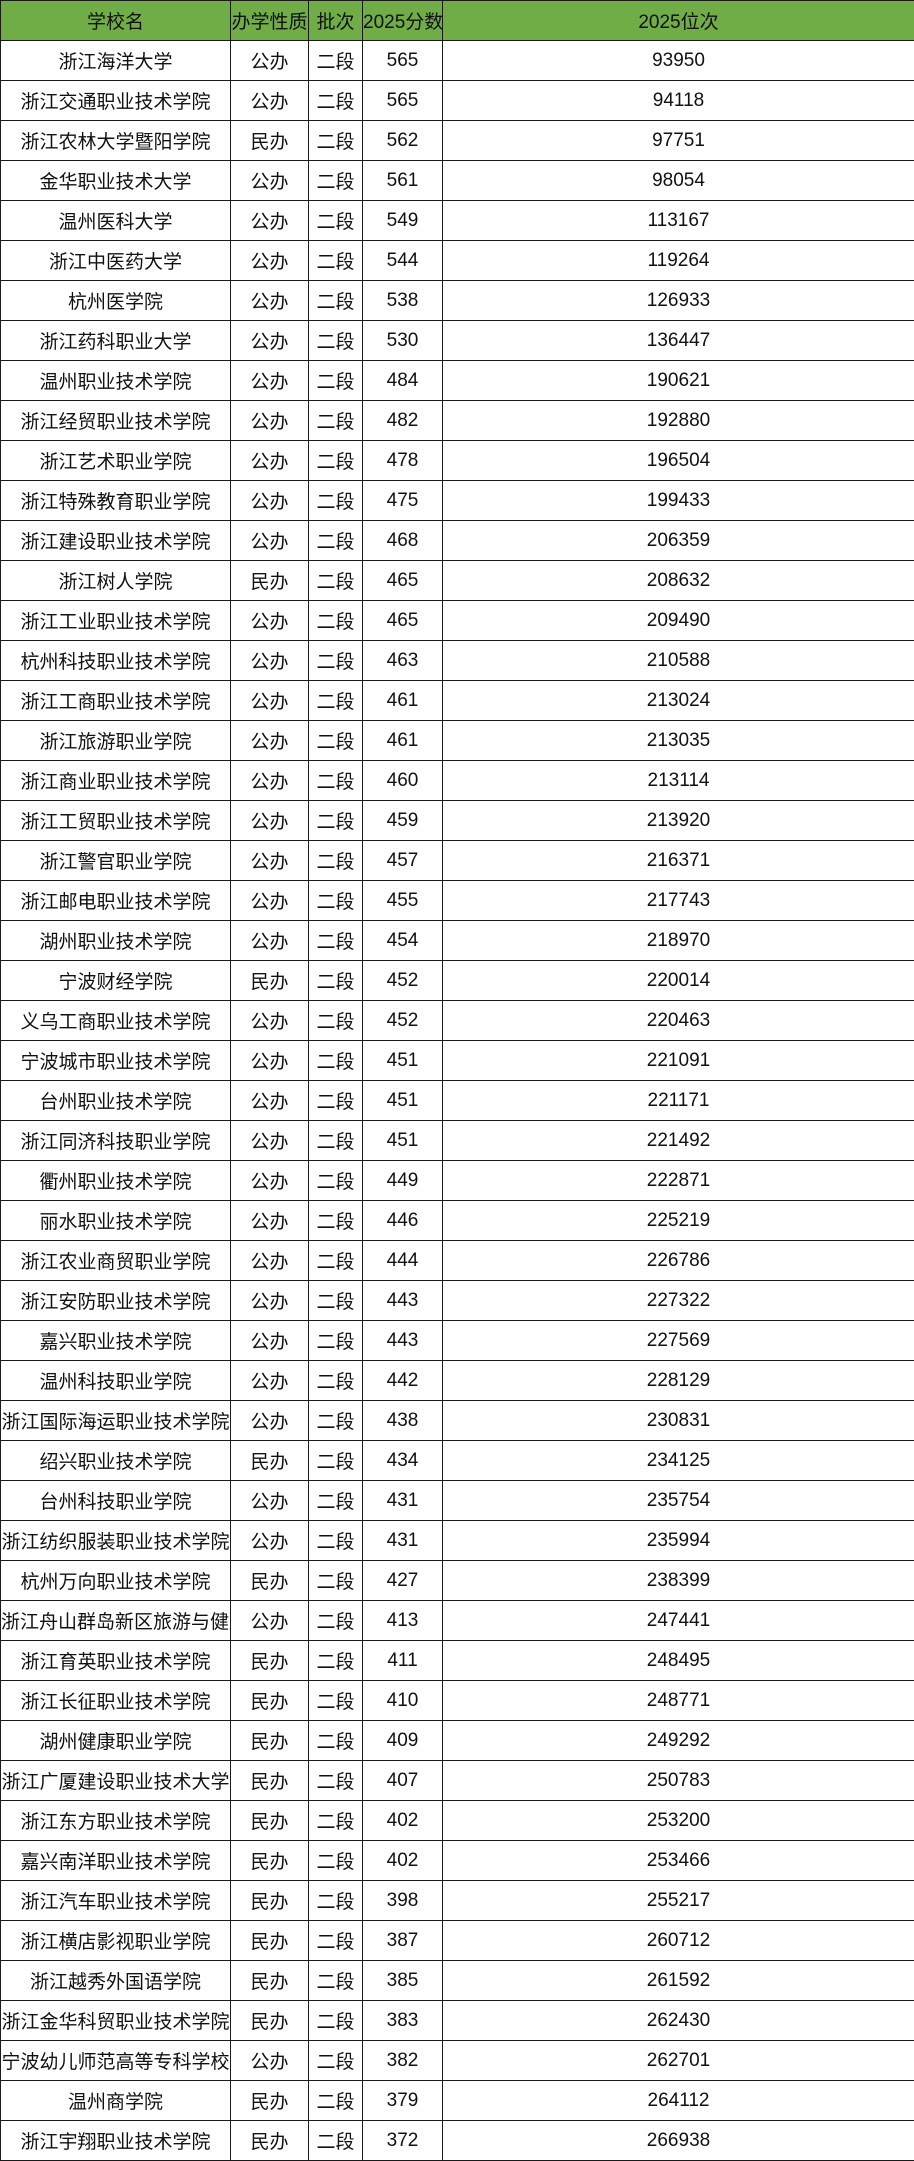  Describe the element at coordinates (115, 1940) in the screenshot. I see `cell-school-name: 浙江横店影视职业学院` at that location.